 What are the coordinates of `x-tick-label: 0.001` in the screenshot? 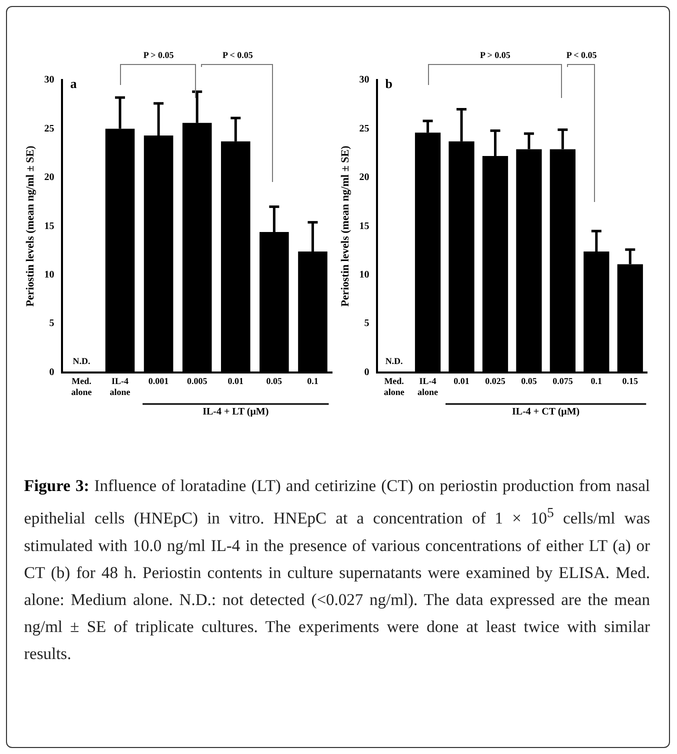 It's located at (159, 381).